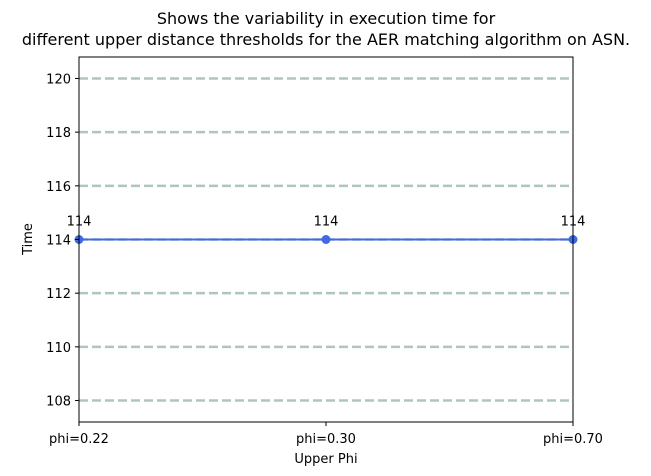  I want to click on x-tick-label: phi=0.70, so click(573, 439).